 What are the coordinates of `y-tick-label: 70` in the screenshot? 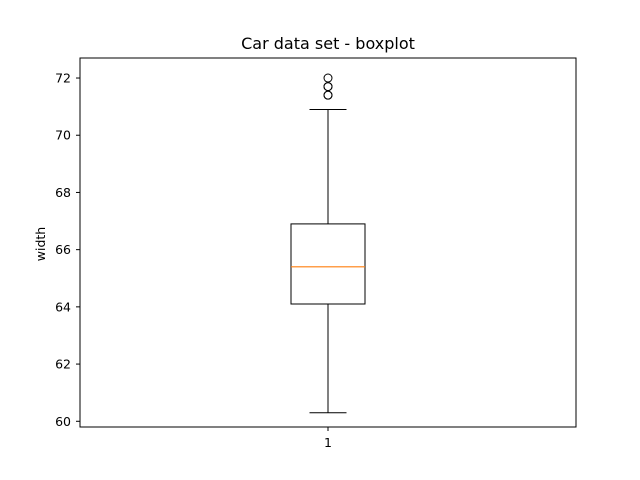 It's located at (63, 135).